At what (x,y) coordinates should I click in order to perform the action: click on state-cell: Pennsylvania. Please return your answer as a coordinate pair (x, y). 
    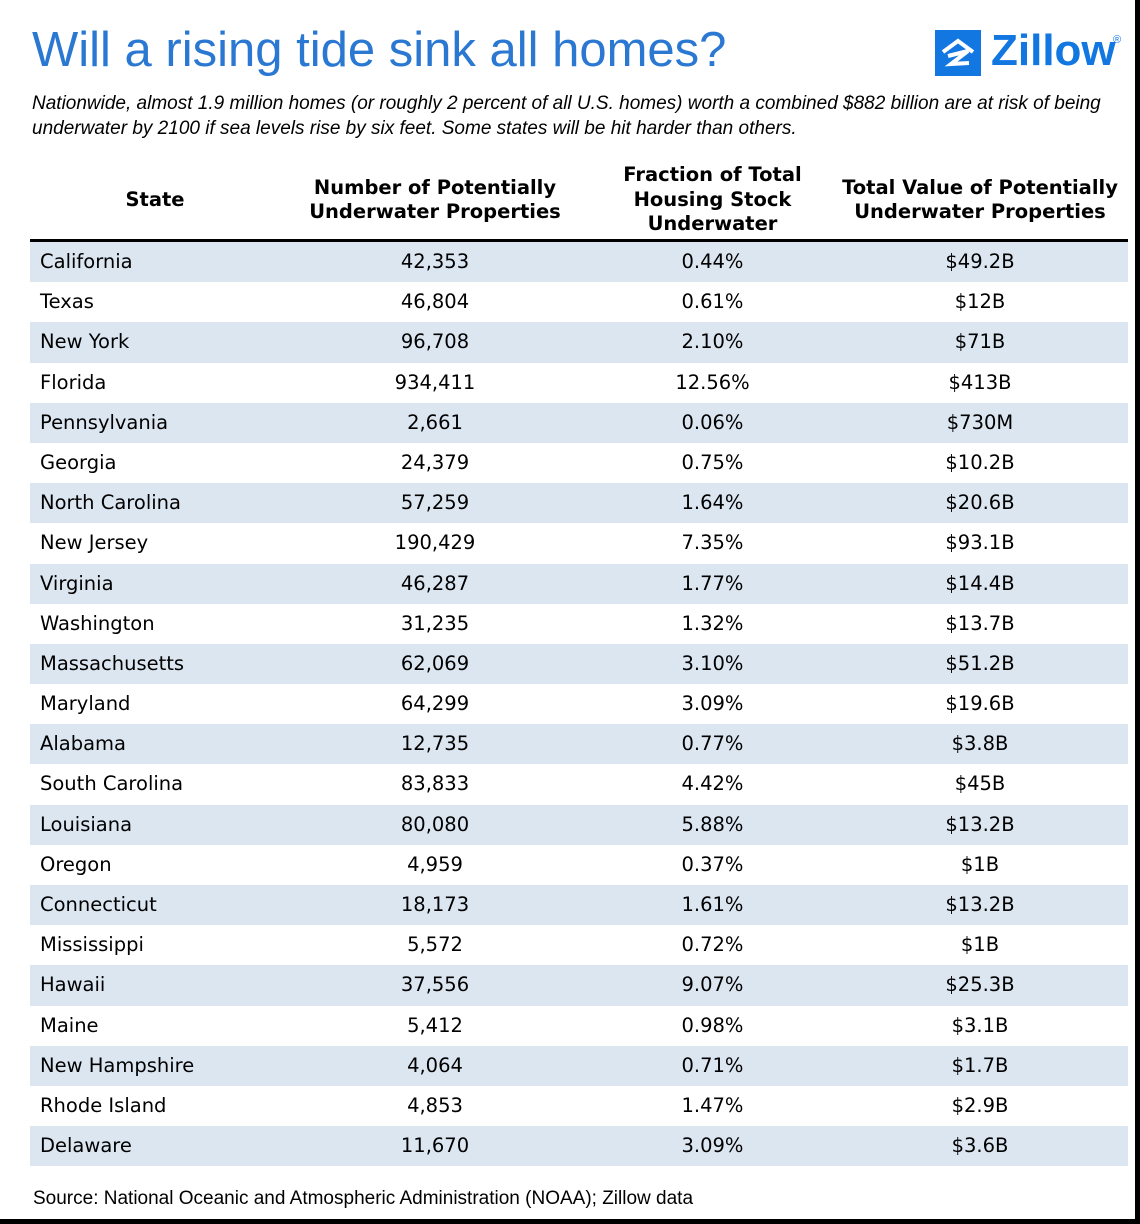
    Looking at the image, I should click on (104, 422).